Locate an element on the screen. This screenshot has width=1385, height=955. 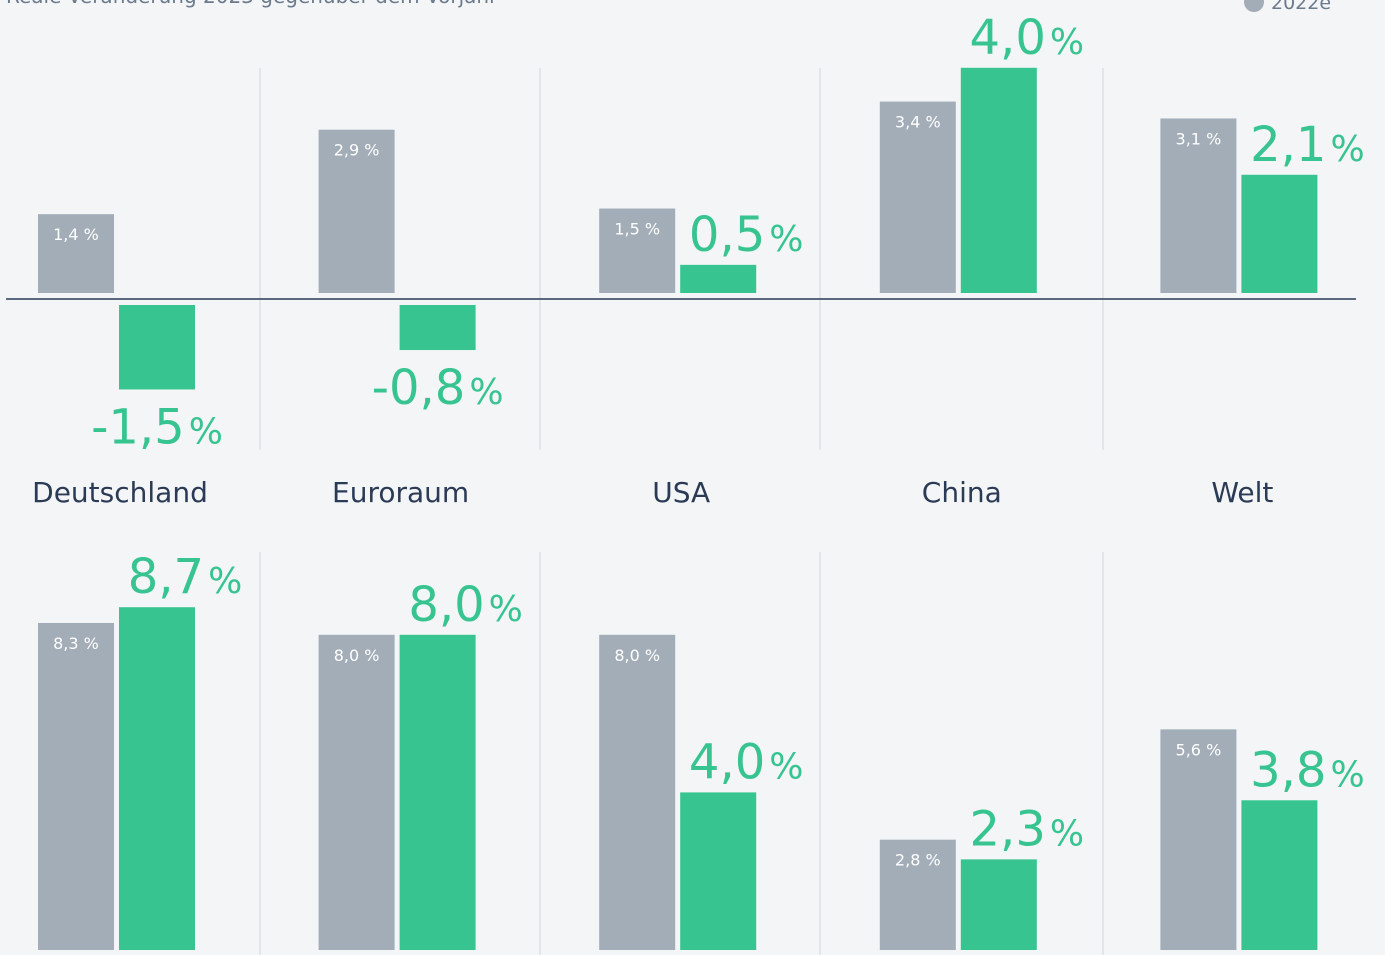
category-label: Deutschland is located at coordinates (120, 492).